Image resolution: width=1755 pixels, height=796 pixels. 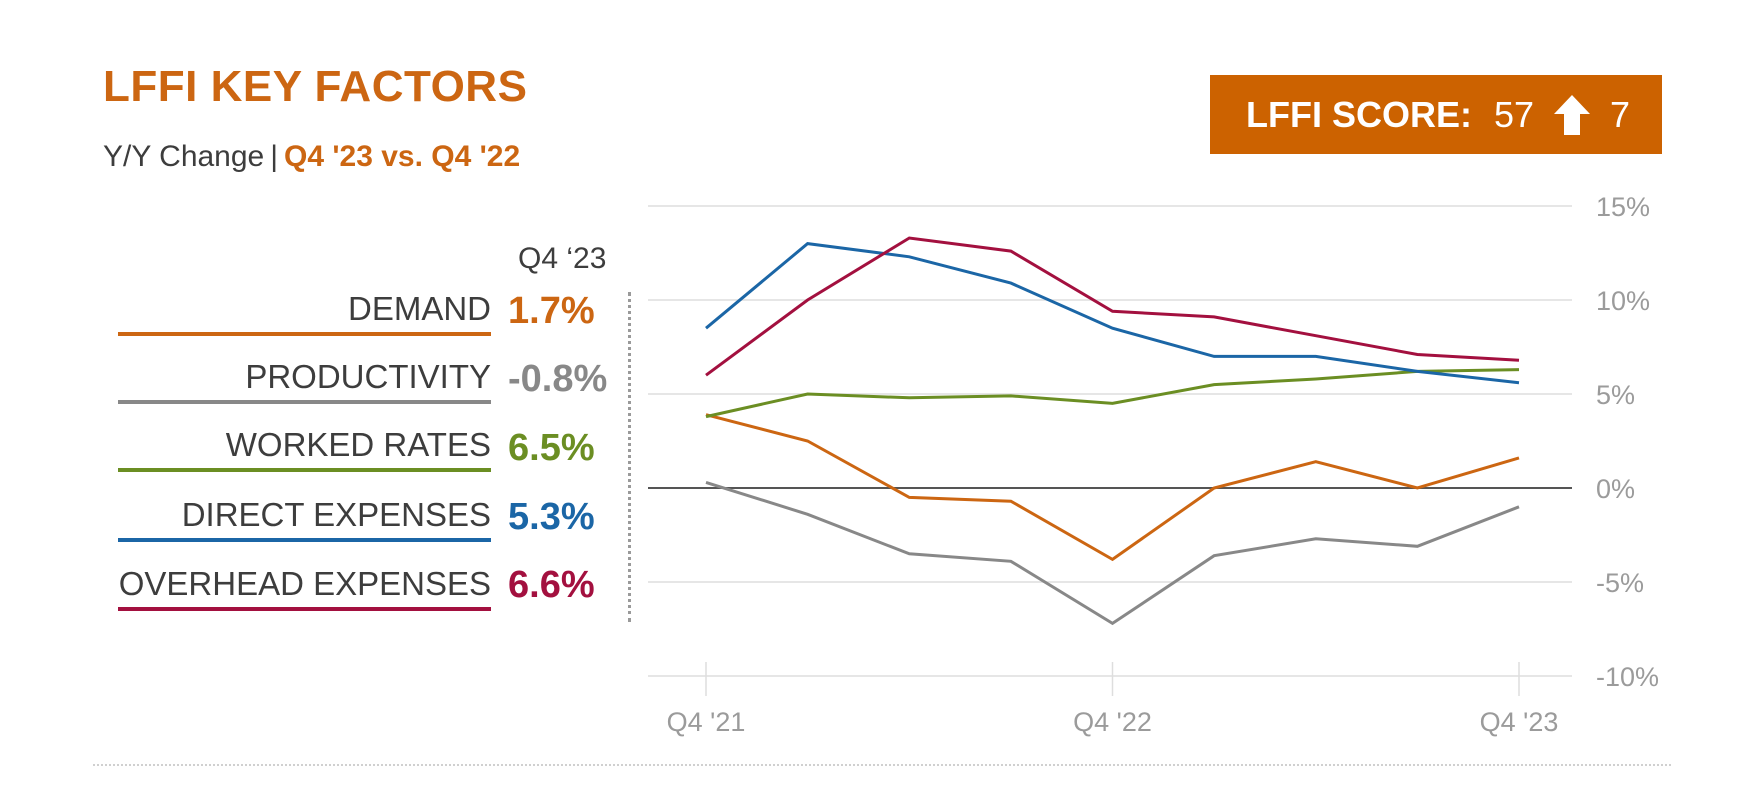 What do you see at coordinates (1620, 114) in the screenshot?
I see `score-change: 7` at bounding box center [1620, 114].